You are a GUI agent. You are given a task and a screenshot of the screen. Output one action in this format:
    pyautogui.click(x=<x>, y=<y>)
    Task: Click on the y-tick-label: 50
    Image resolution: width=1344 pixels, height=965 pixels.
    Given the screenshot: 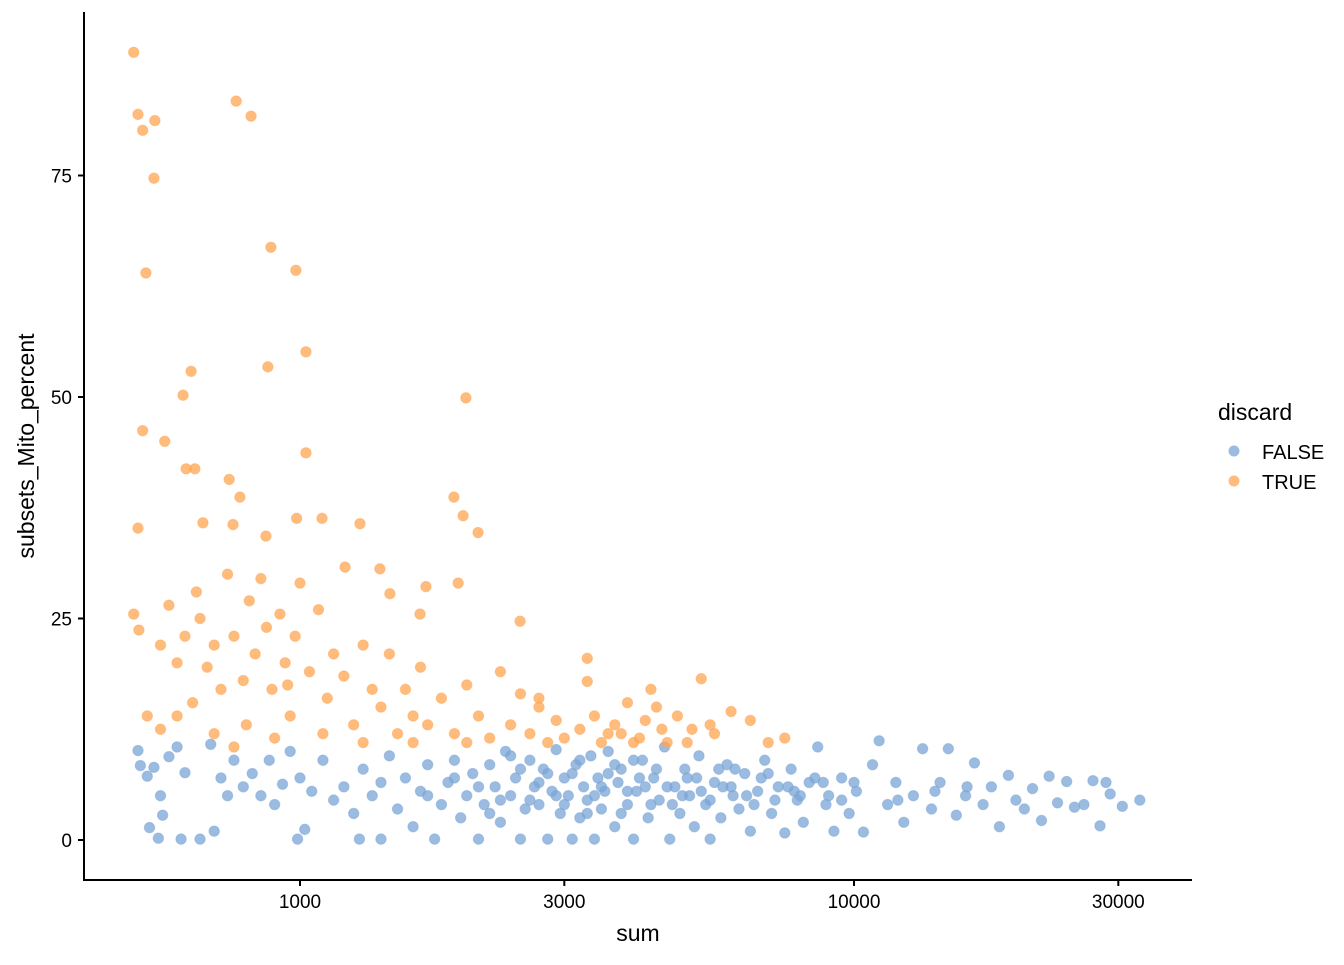 What is the action you would take?
    pyautogui.click(x=61, y=398)
    